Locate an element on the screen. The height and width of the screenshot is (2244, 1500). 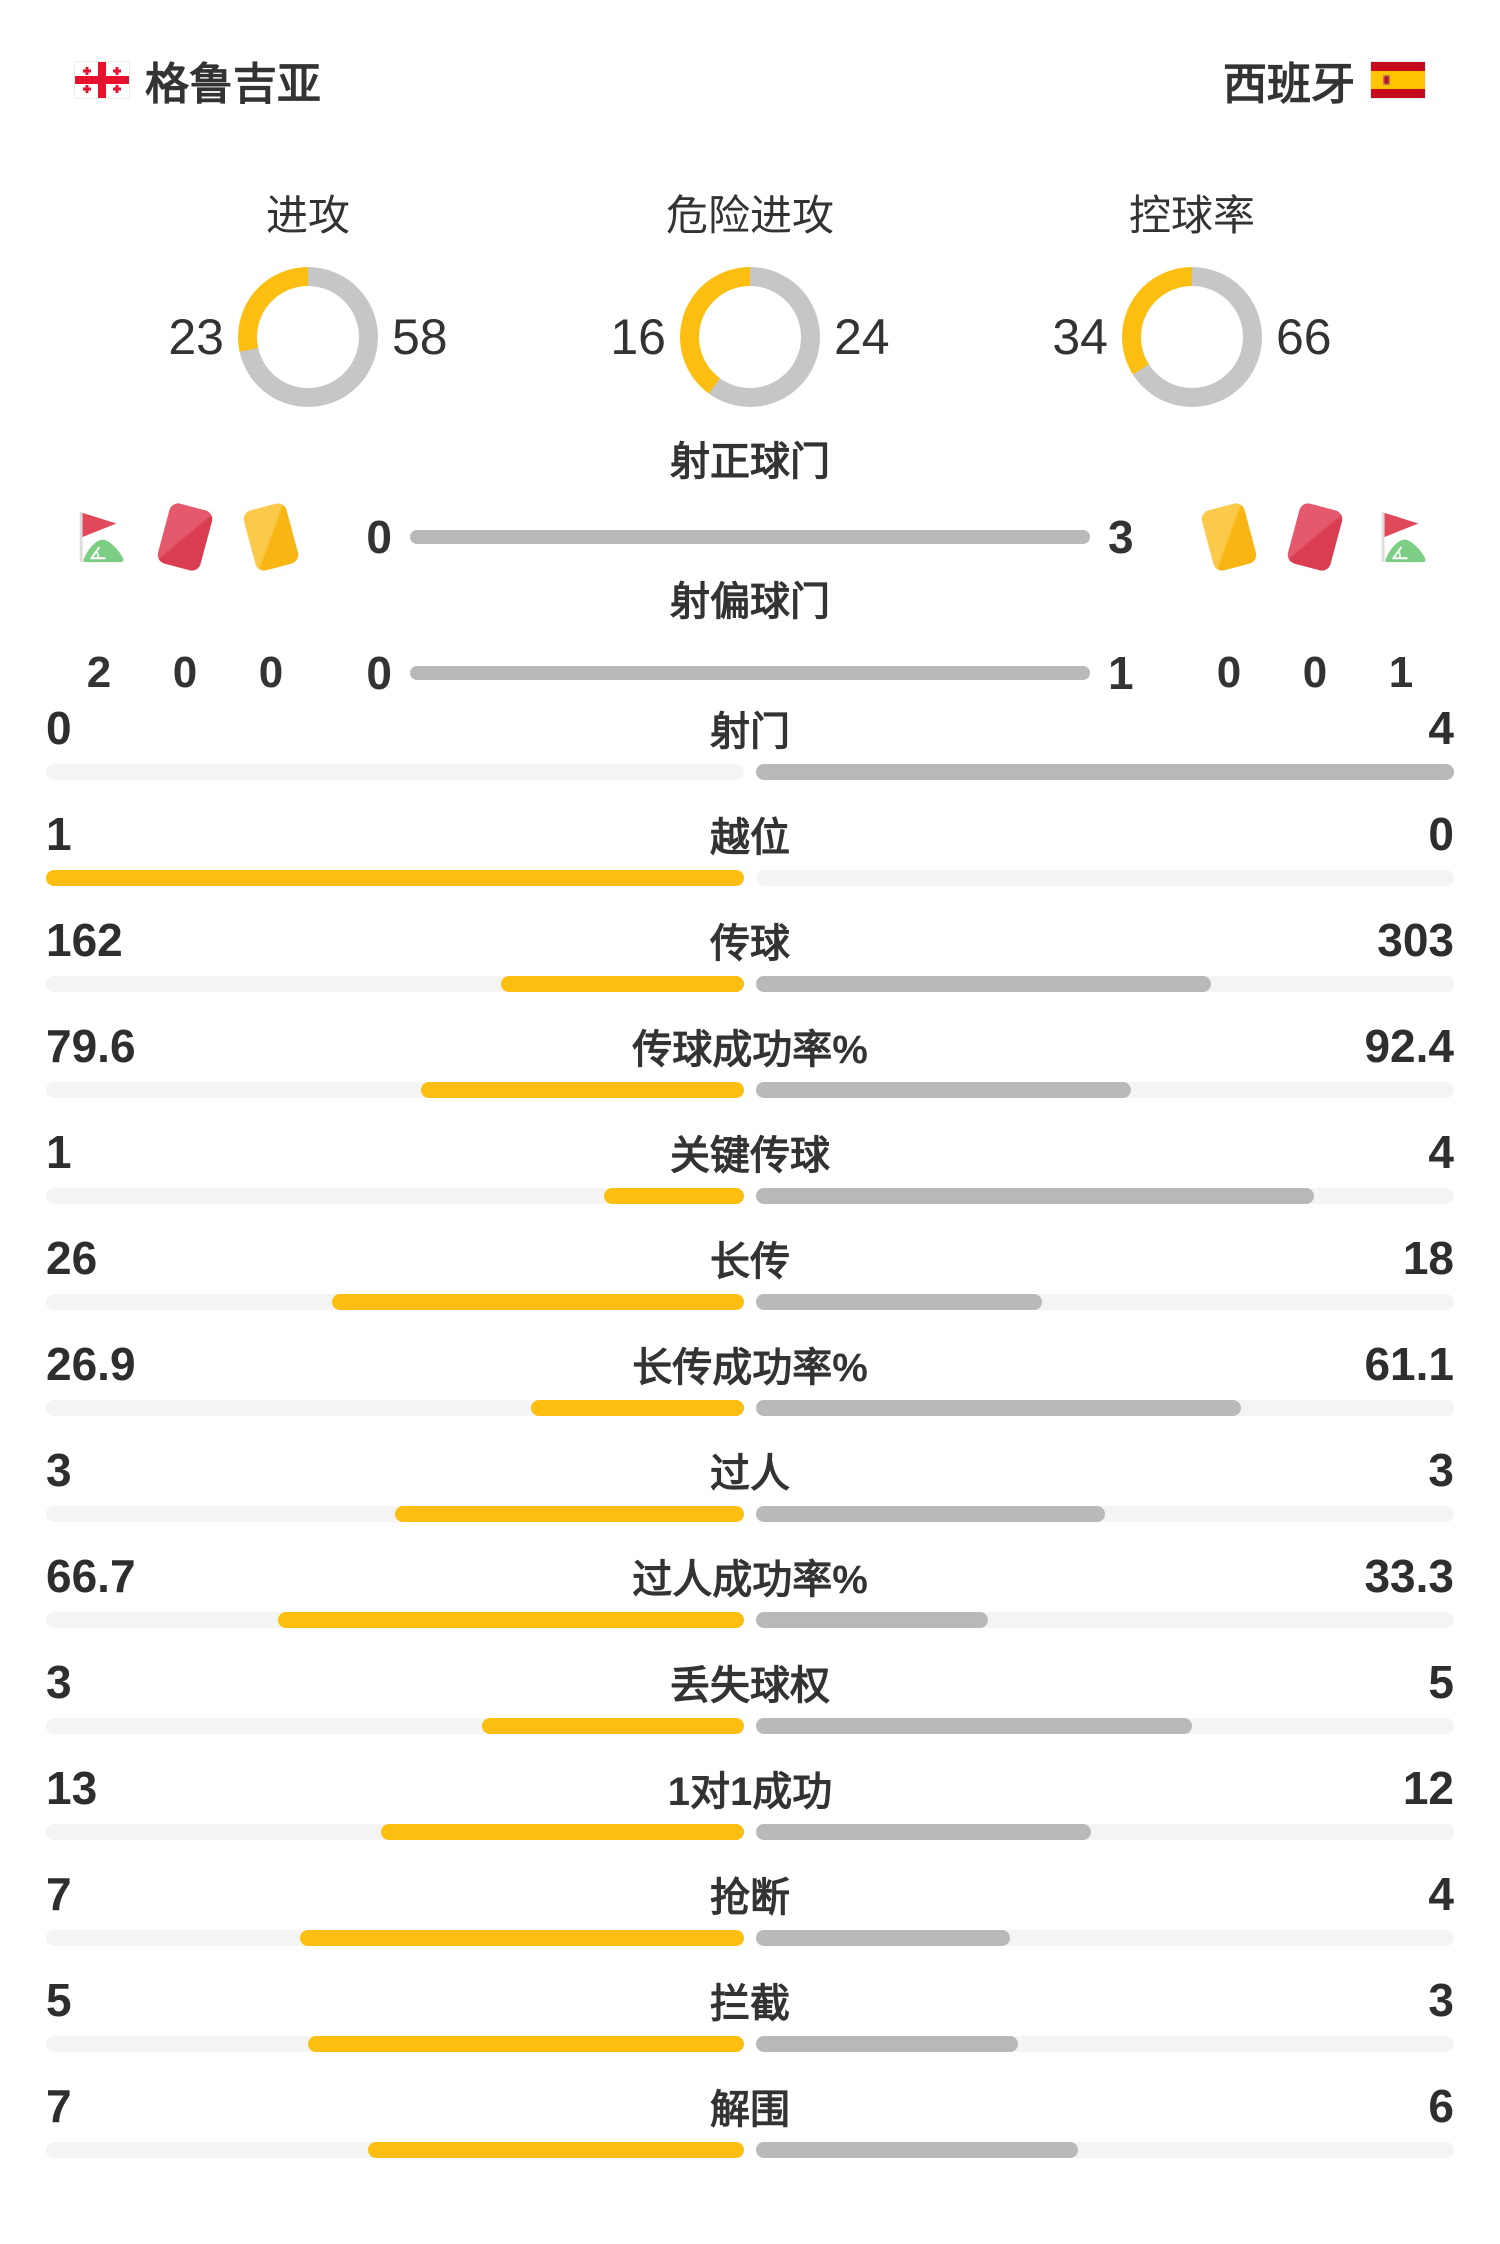
stat-home-value: 26.9 is located at coordinates (91, 1364).